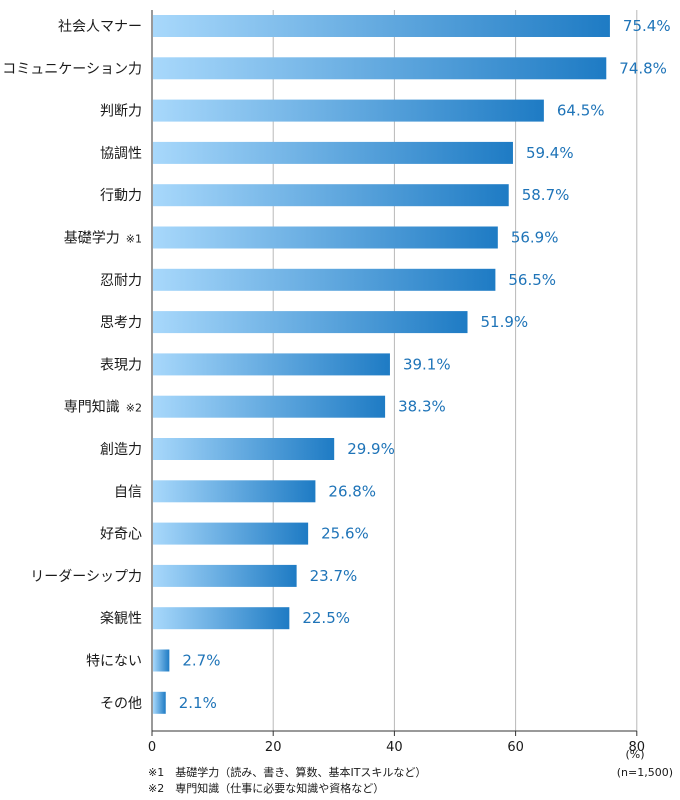  I want to click on category-label: コミュニケーション力, so click(72, 69).